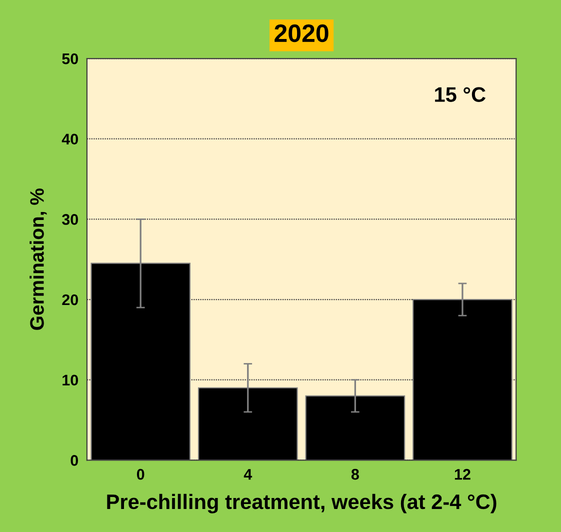  What do you see at coordinates (460, 94) in the screenshot?
I see `annotation: 15 °C` at bounding box center [460, 94].